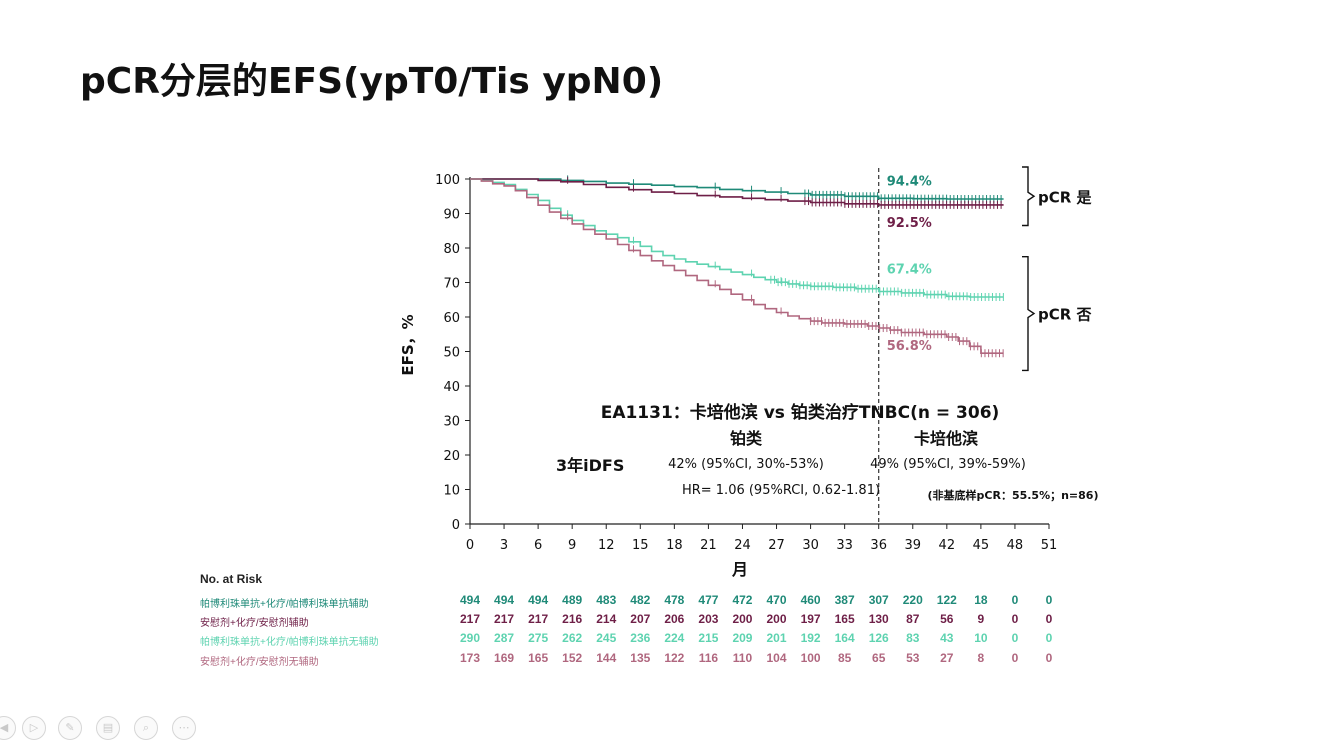 This screenshot has width=1326, height=740. What do you see at coordinates (1013, 495) in the screenshot?
I see `footnote: (非基底样pCR：55.5%；n=86)` at bounding box center [1013, 495].